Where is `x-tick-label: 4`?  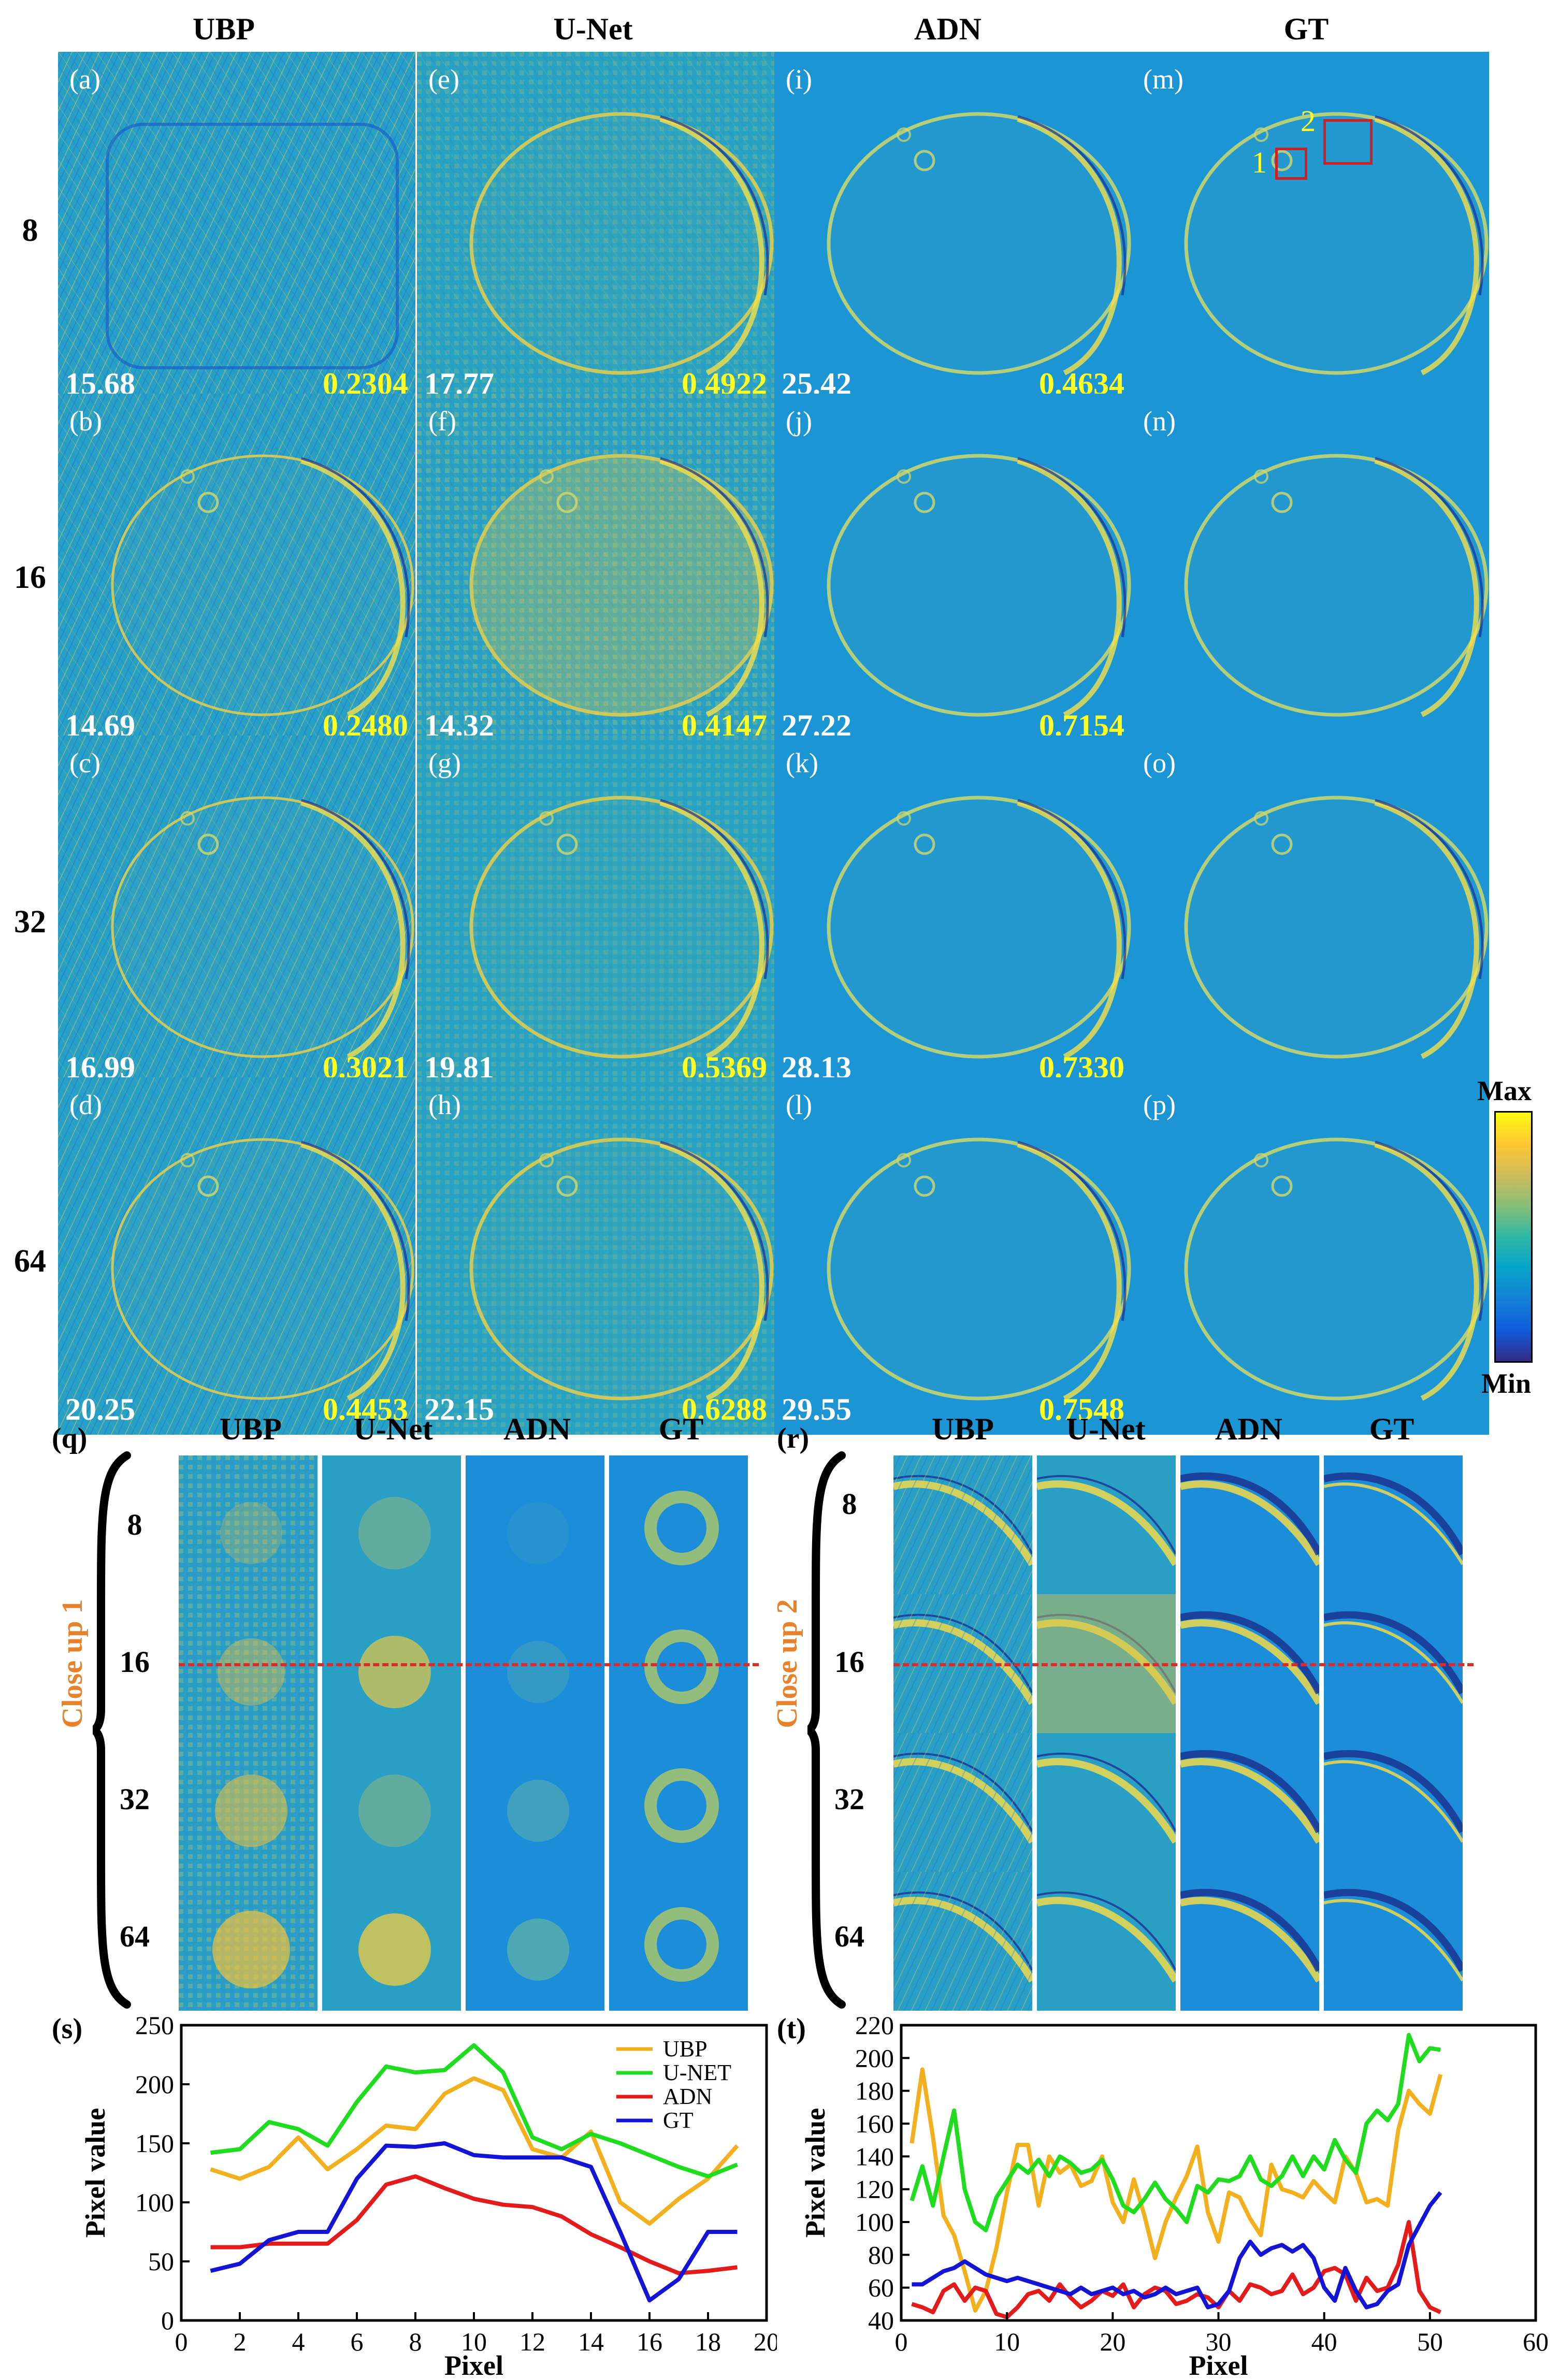
x-tick-label: 4 is located at coordinates (298, 2341).